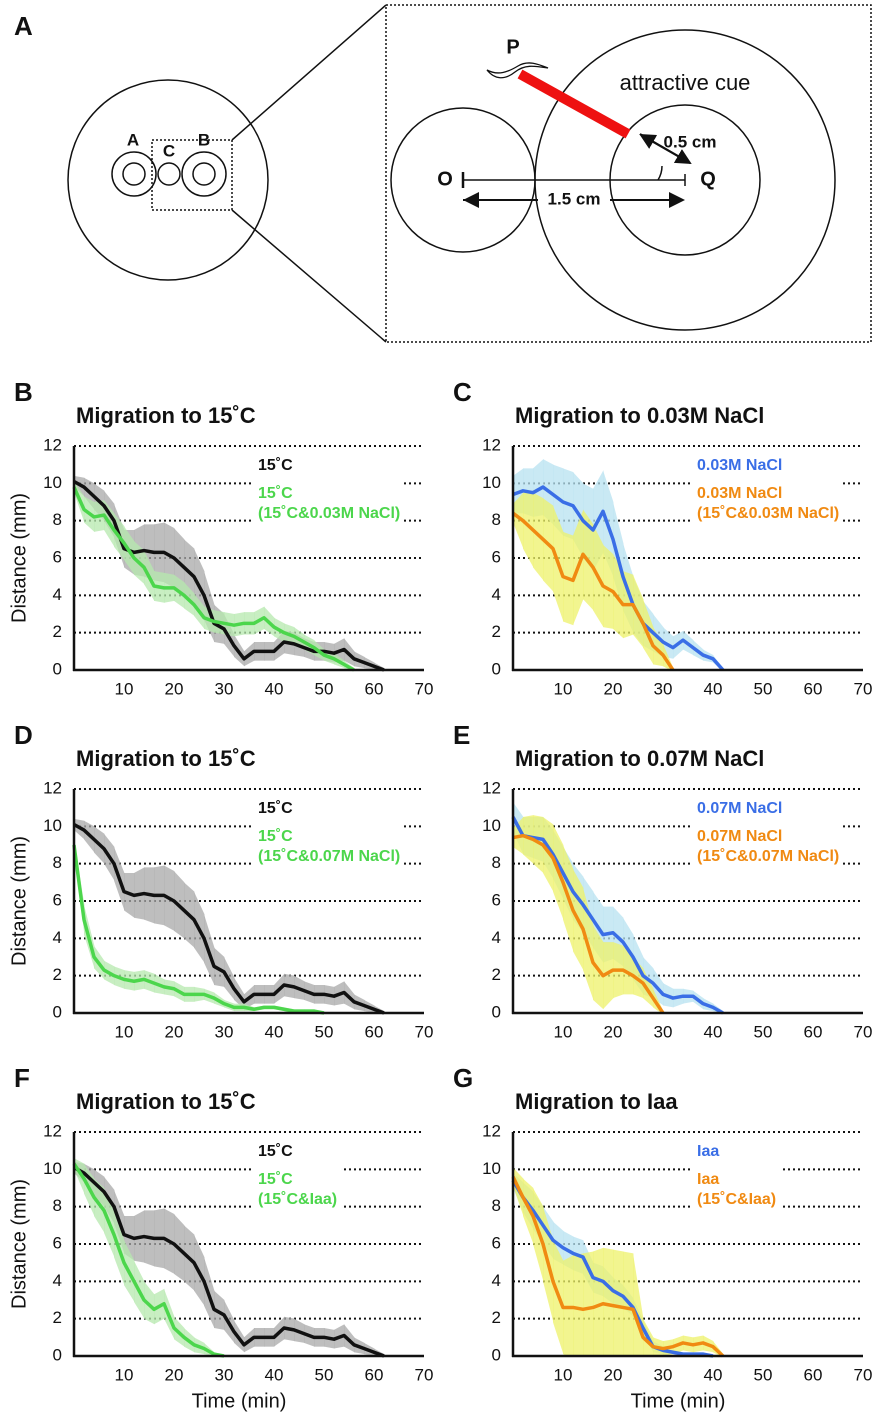 This screenshot has height=1416, width=881. Describe the element at coordinates (461, 735) in the screenshot. I see `panel-label: E` at that location.